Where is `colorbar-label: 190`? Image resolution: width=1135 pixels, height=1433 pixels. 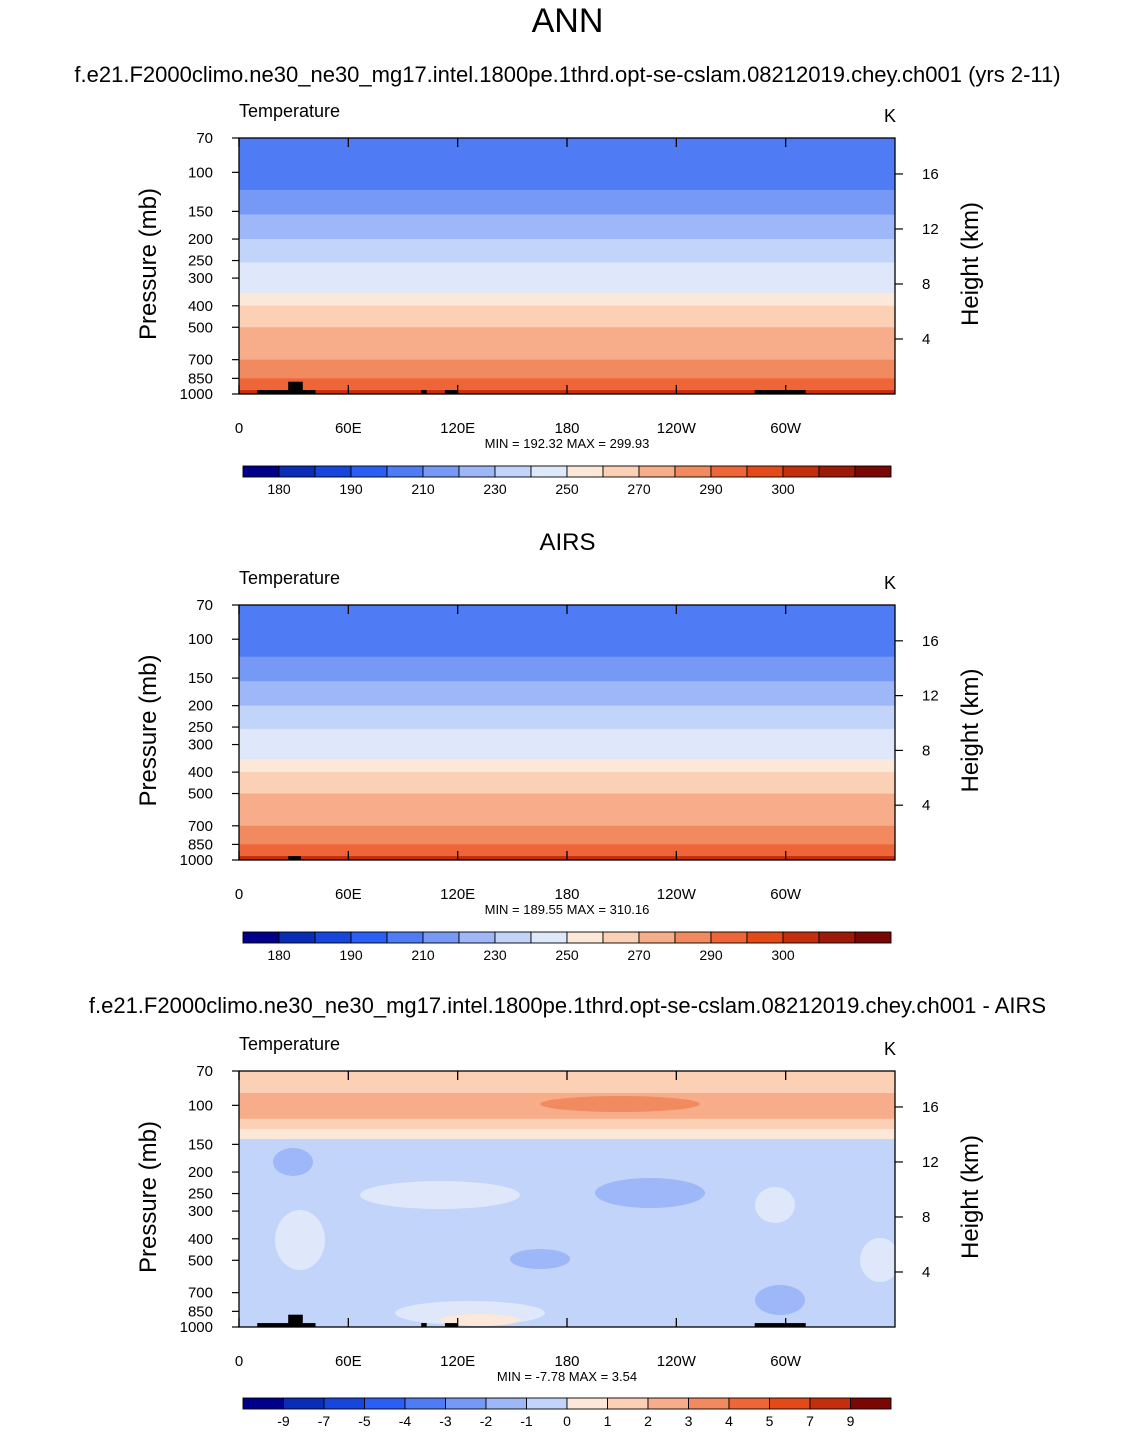
colorbar-label: 190 is located at coordinates (351, 489).